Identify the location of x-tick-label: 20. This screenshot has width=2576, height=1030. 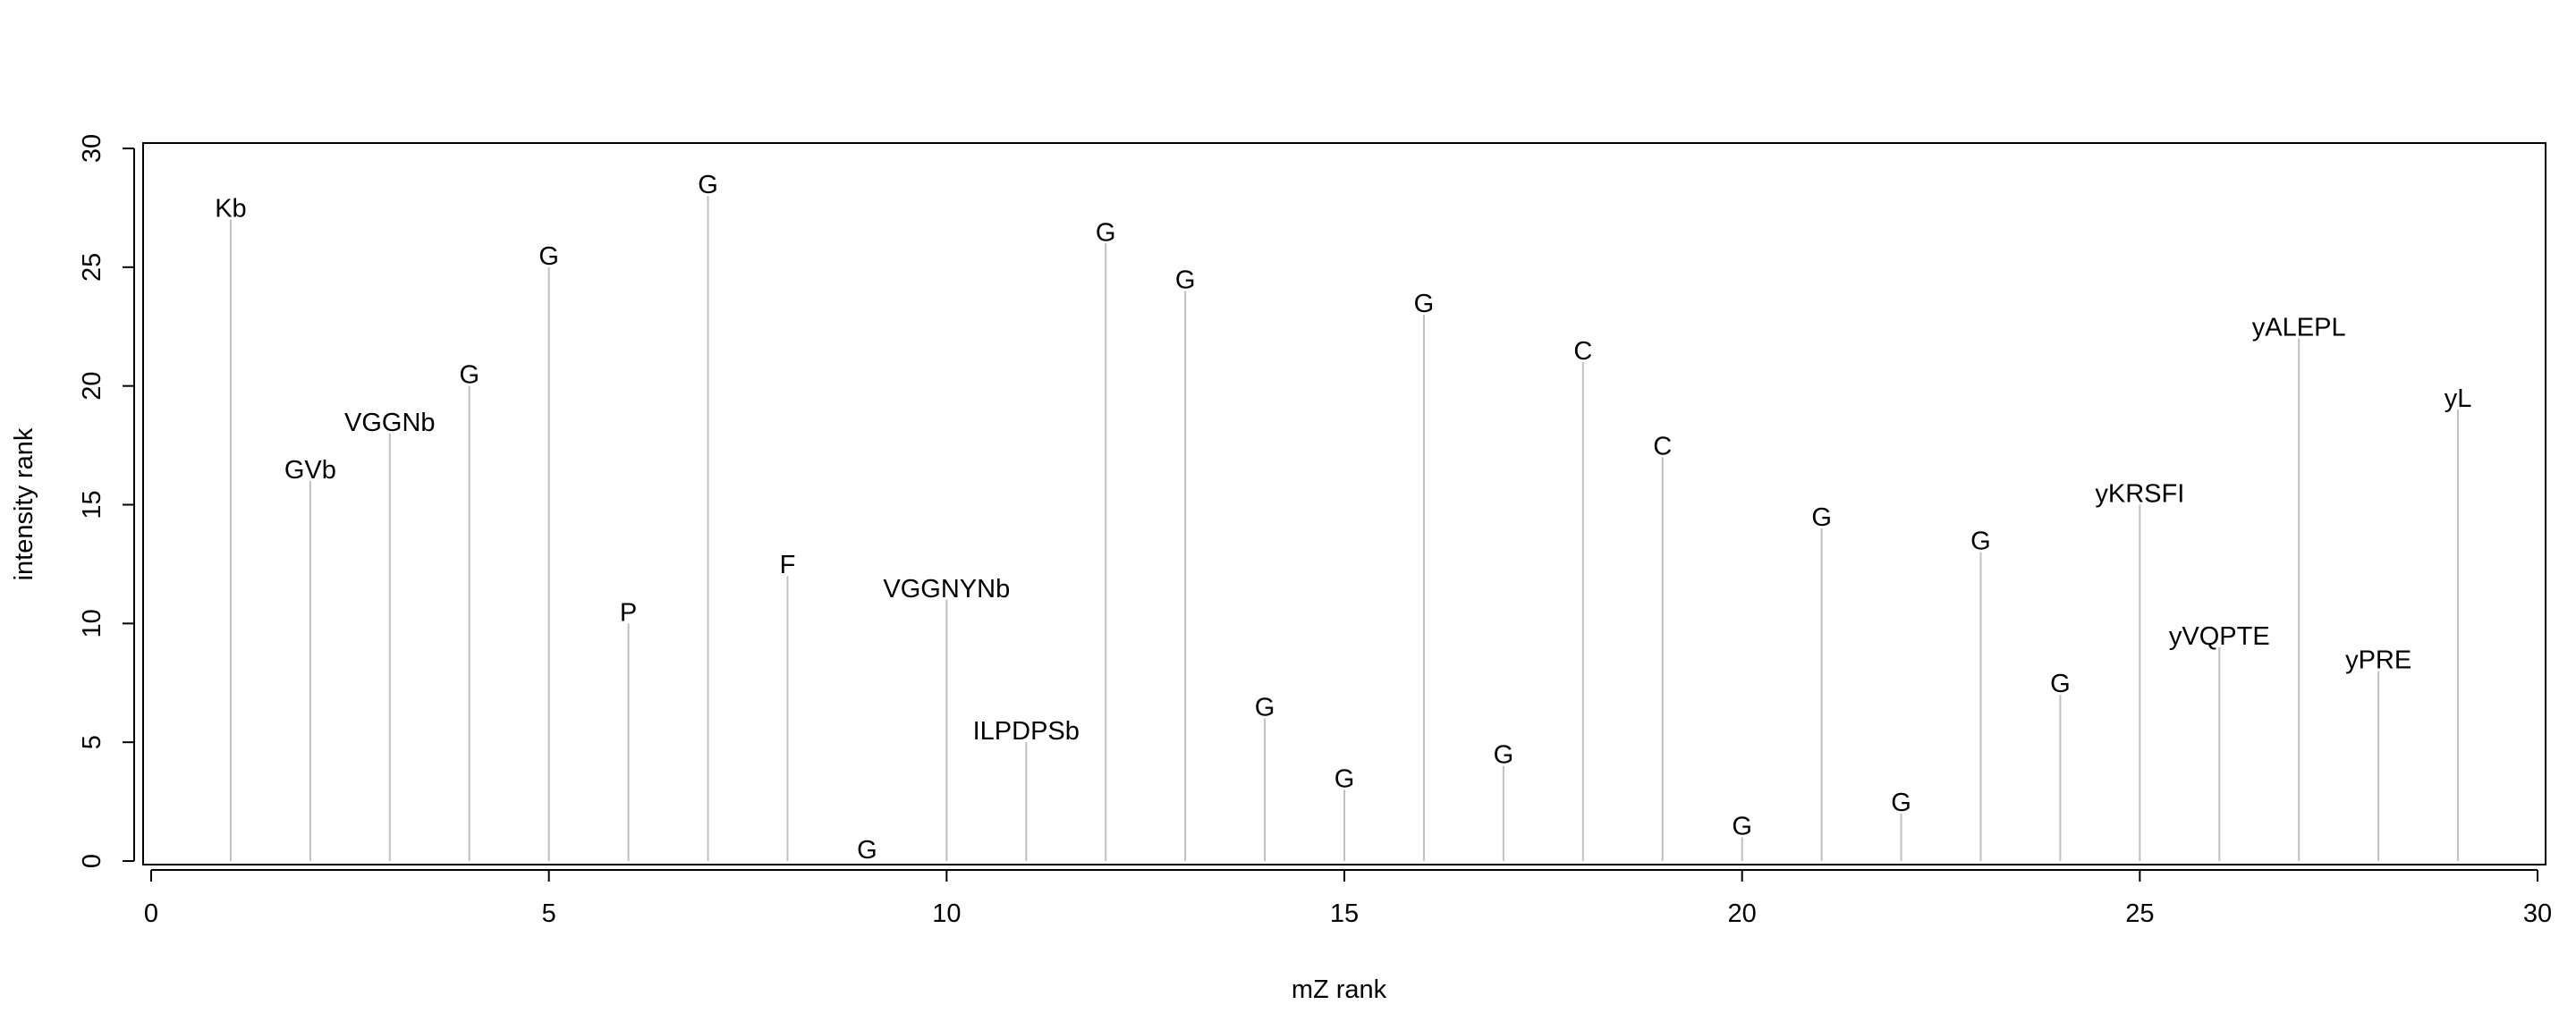
(1742, 913).